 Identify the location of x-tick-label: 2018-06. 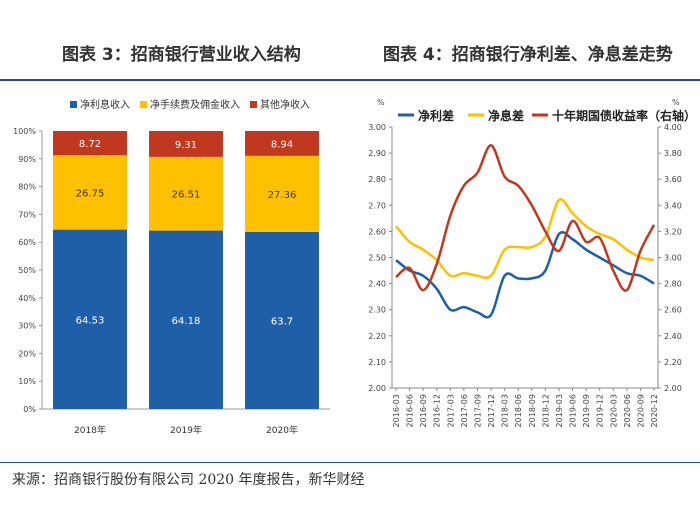
(518, 410).